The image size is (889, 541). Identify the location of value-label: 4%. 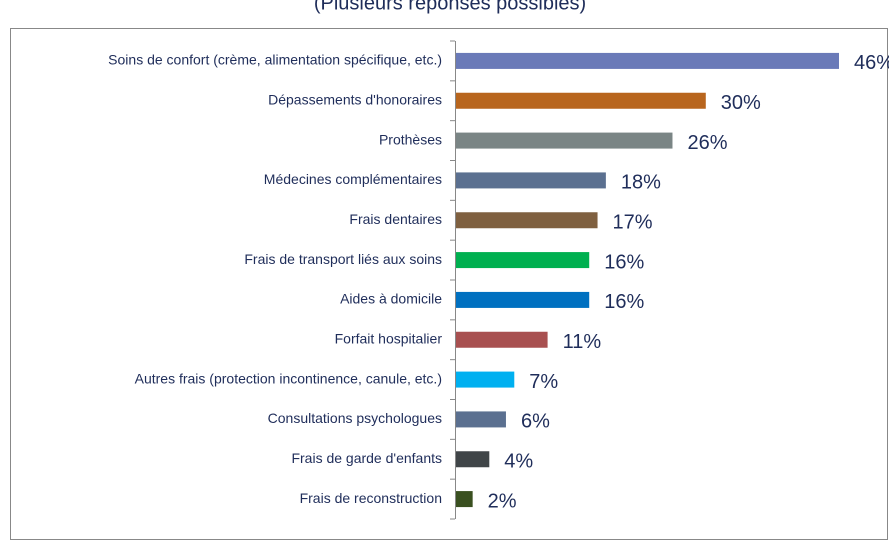
(518, 462).